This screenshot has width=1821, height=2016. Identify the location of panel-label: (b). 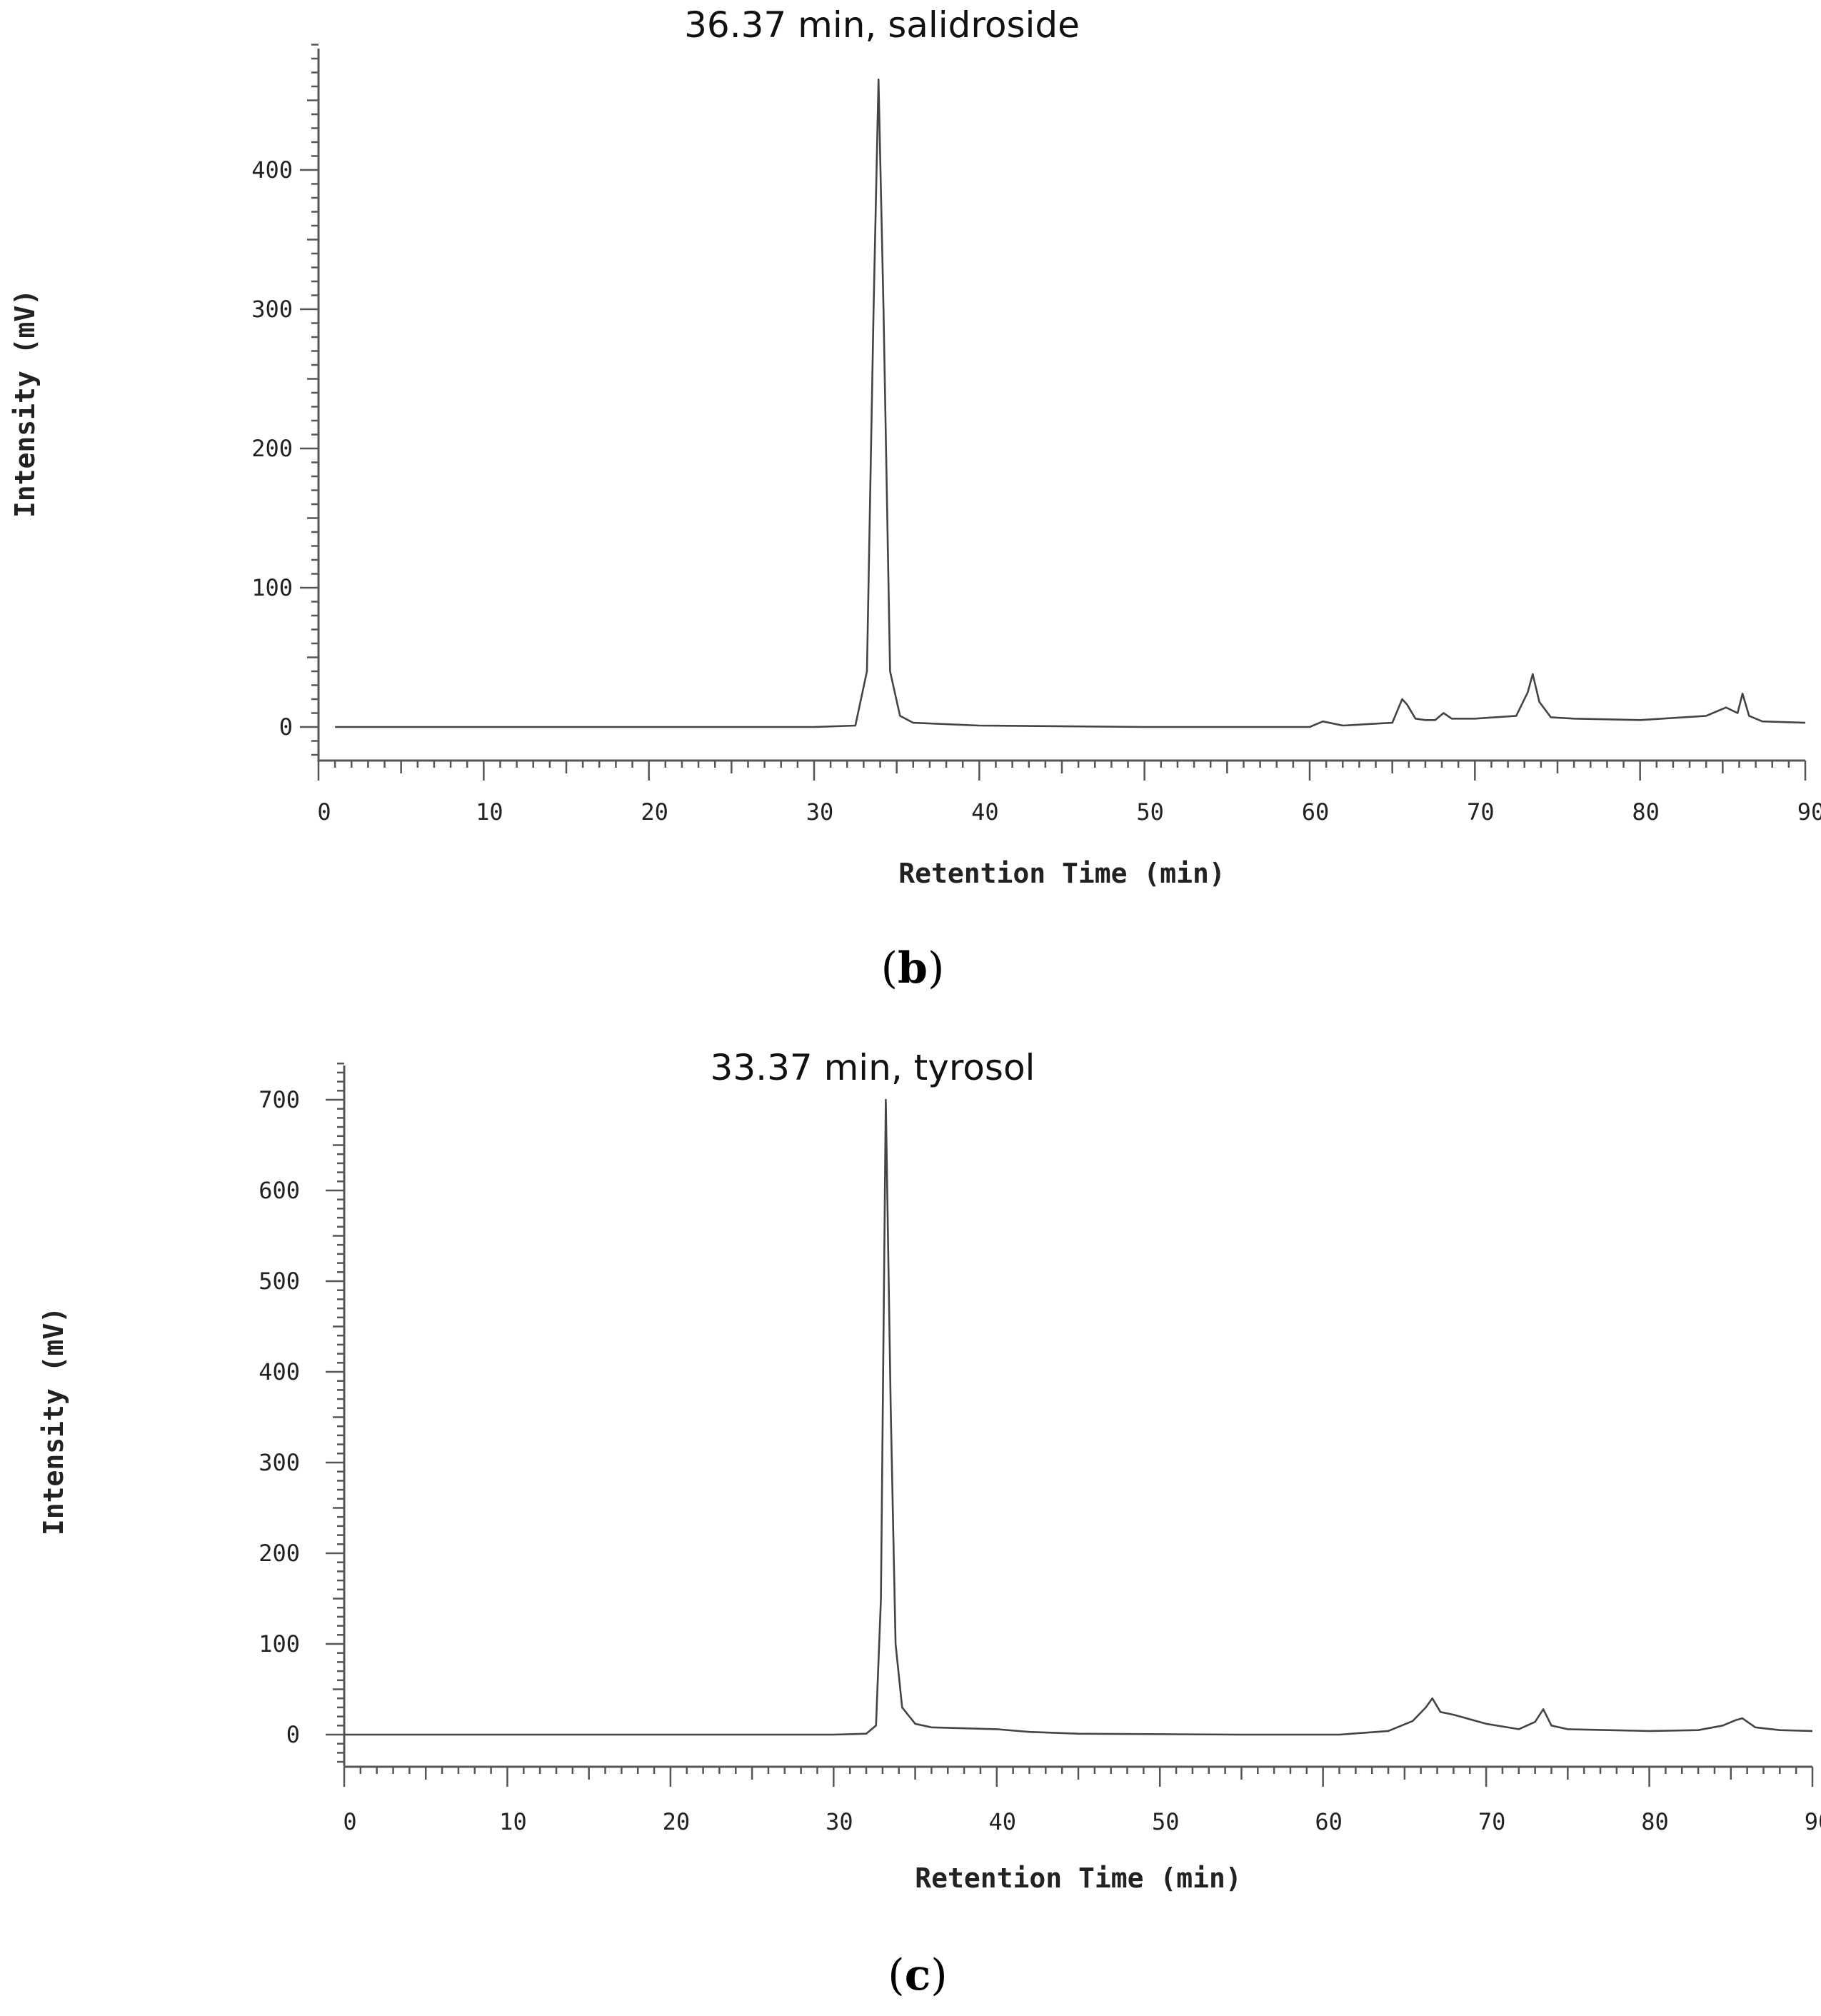
(913, 968).